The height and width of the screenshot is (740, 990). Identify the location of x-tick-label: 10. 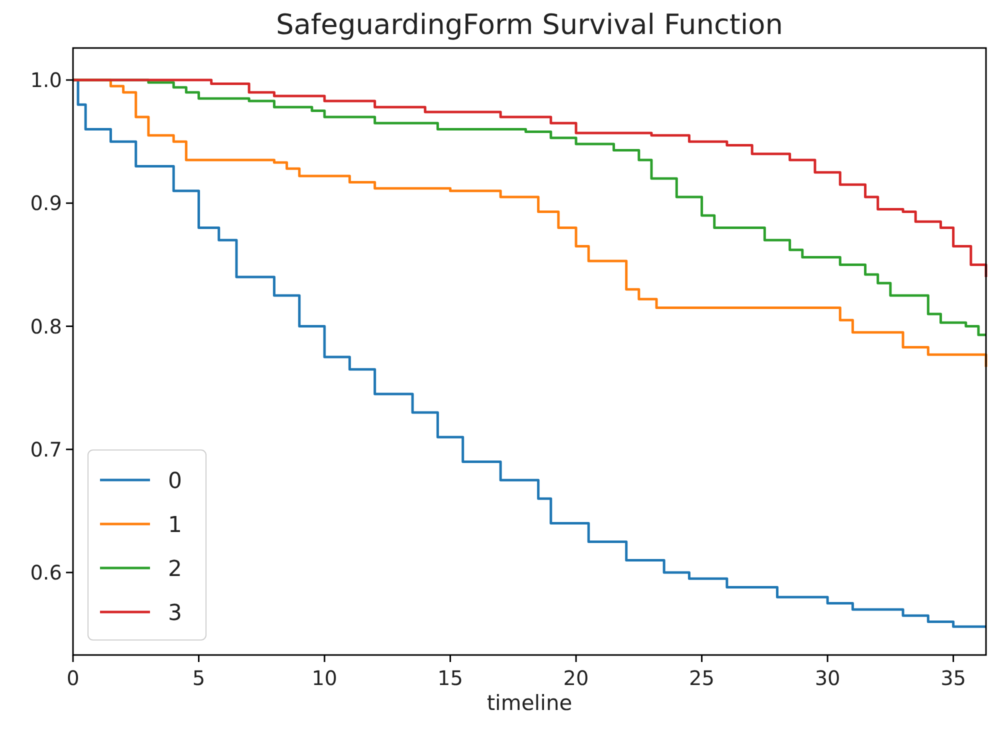
(325, 678).